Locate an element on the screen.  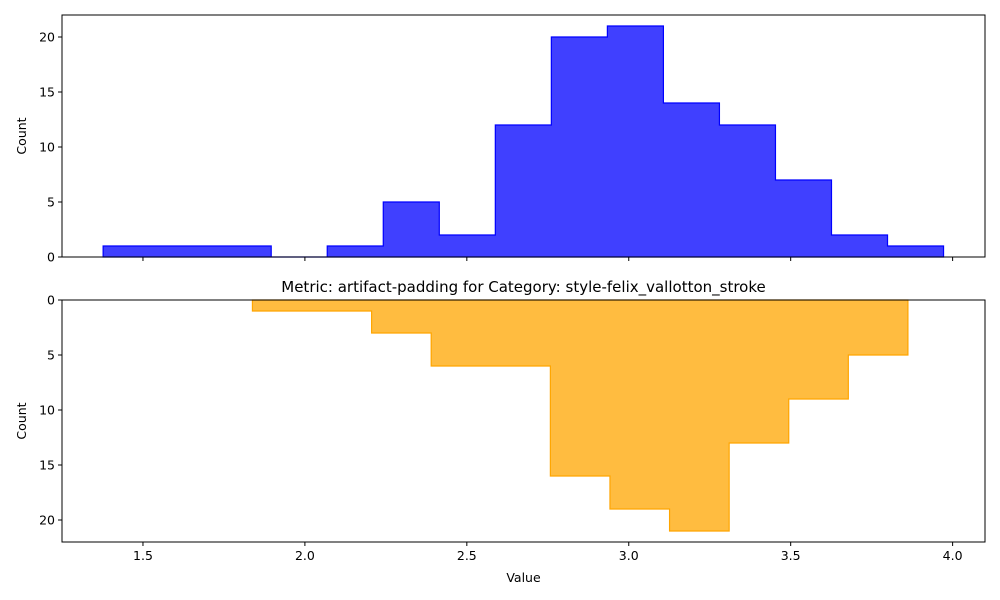
y-axis-label-top: Count is located at coordinates (21, 135).